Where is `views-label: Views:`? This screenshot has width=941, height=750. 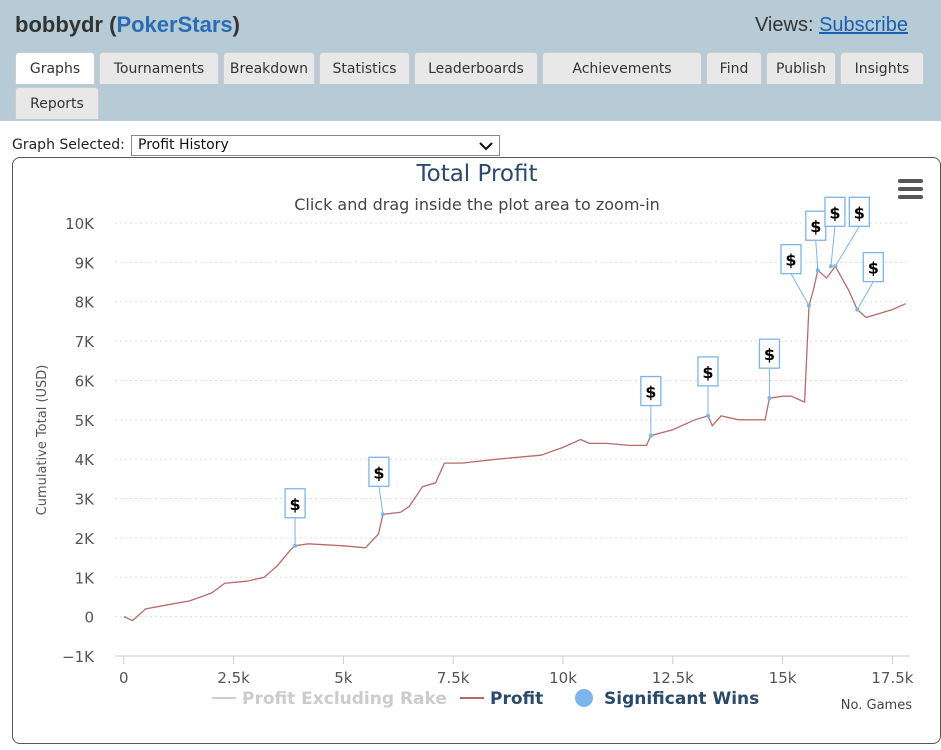
views-label: Views: is located at coordinates (784, 25).